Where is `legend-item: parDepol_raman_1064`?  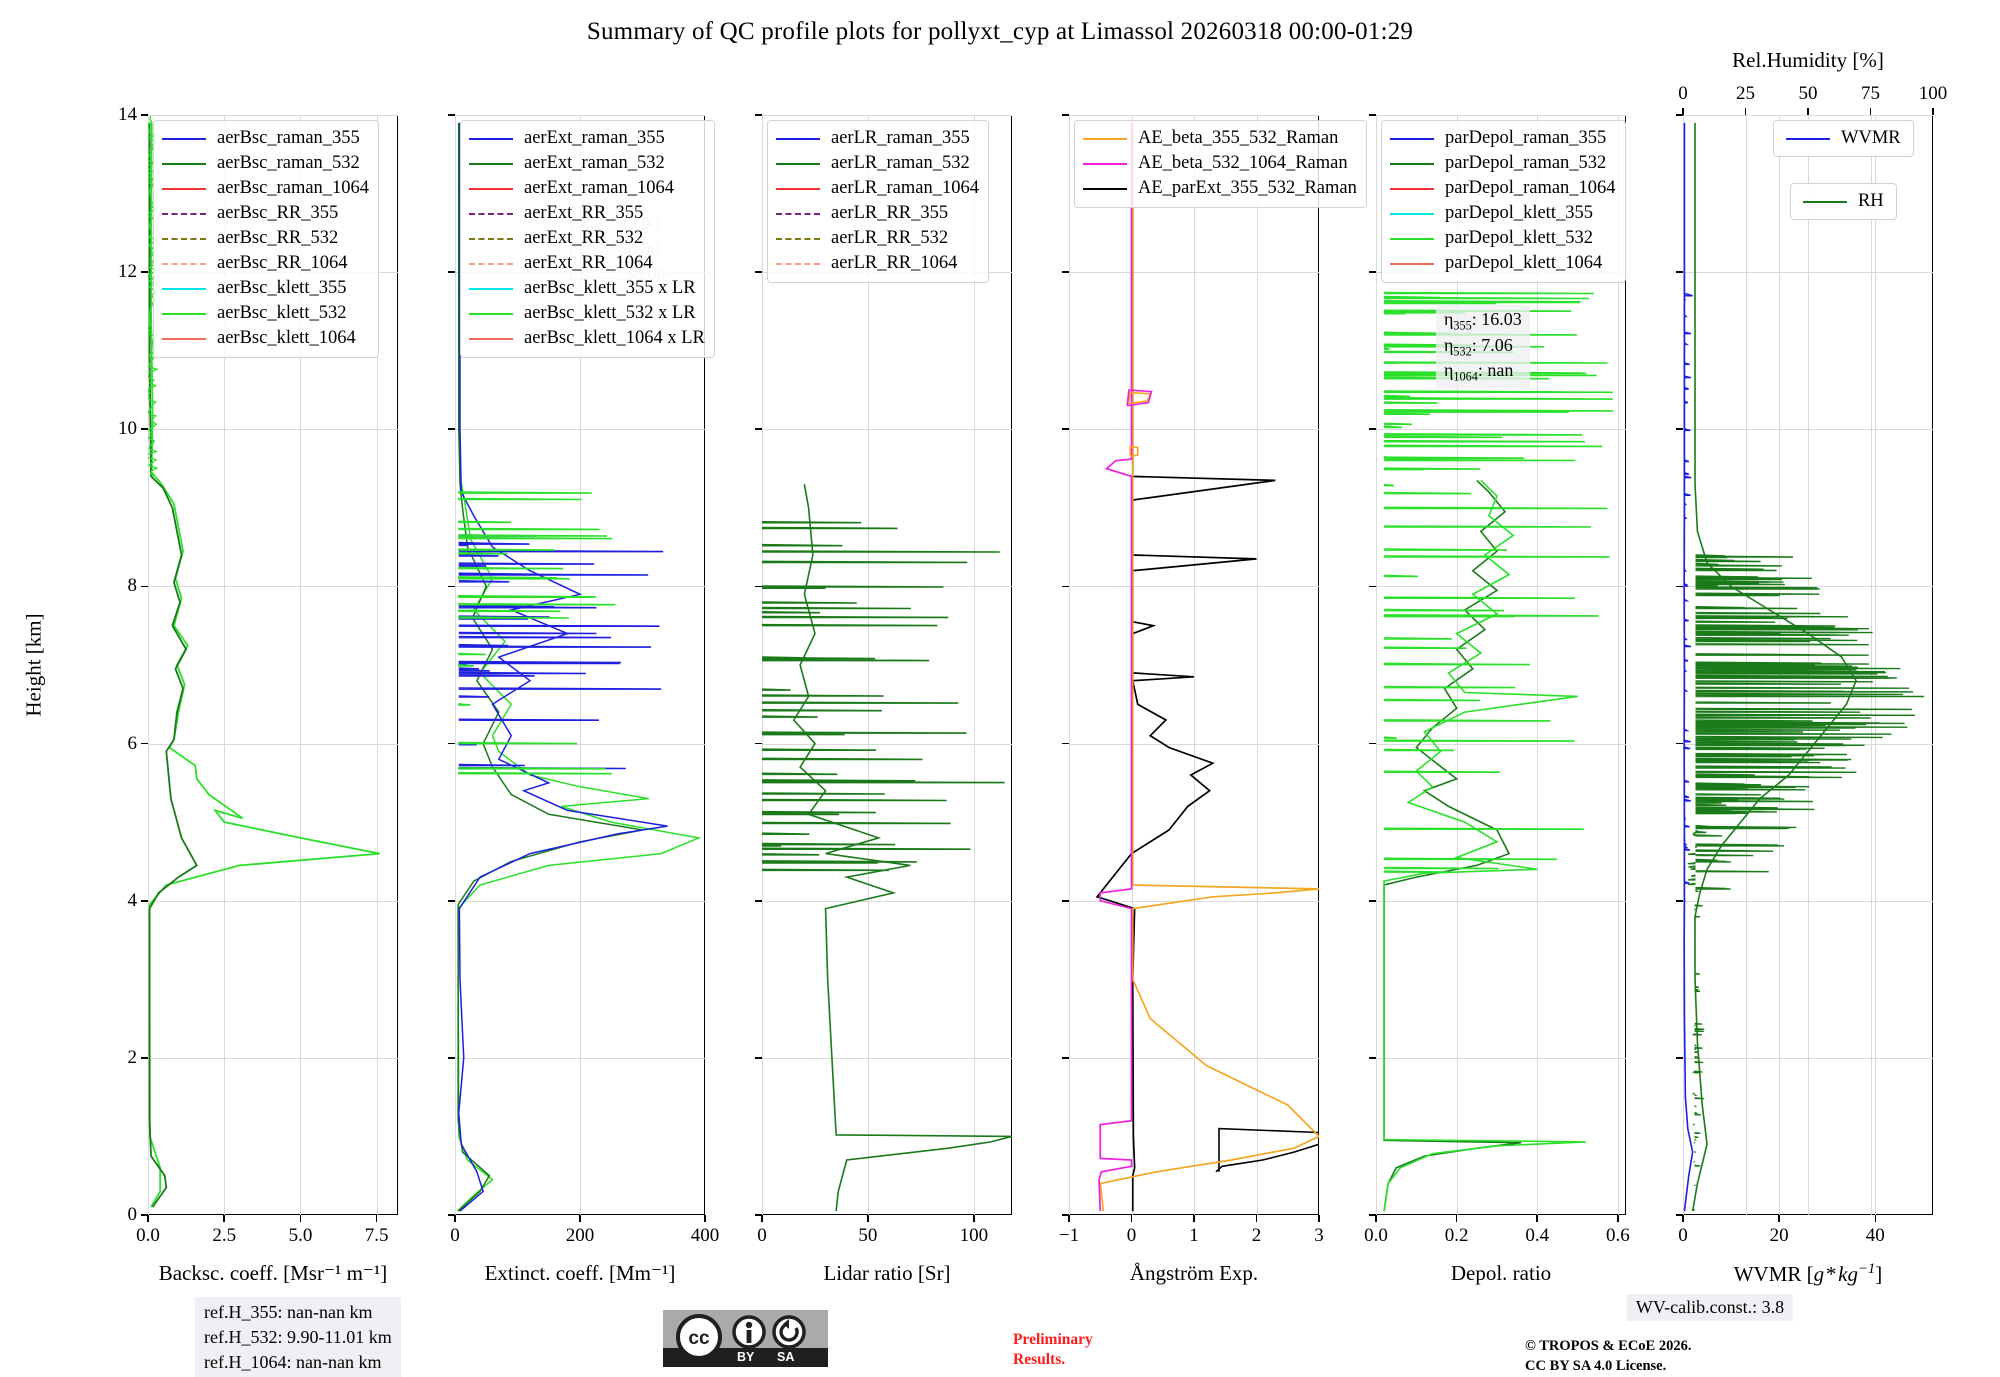 legend-item: parDepol_raman_1064 is located at coordinates (1503, 188).